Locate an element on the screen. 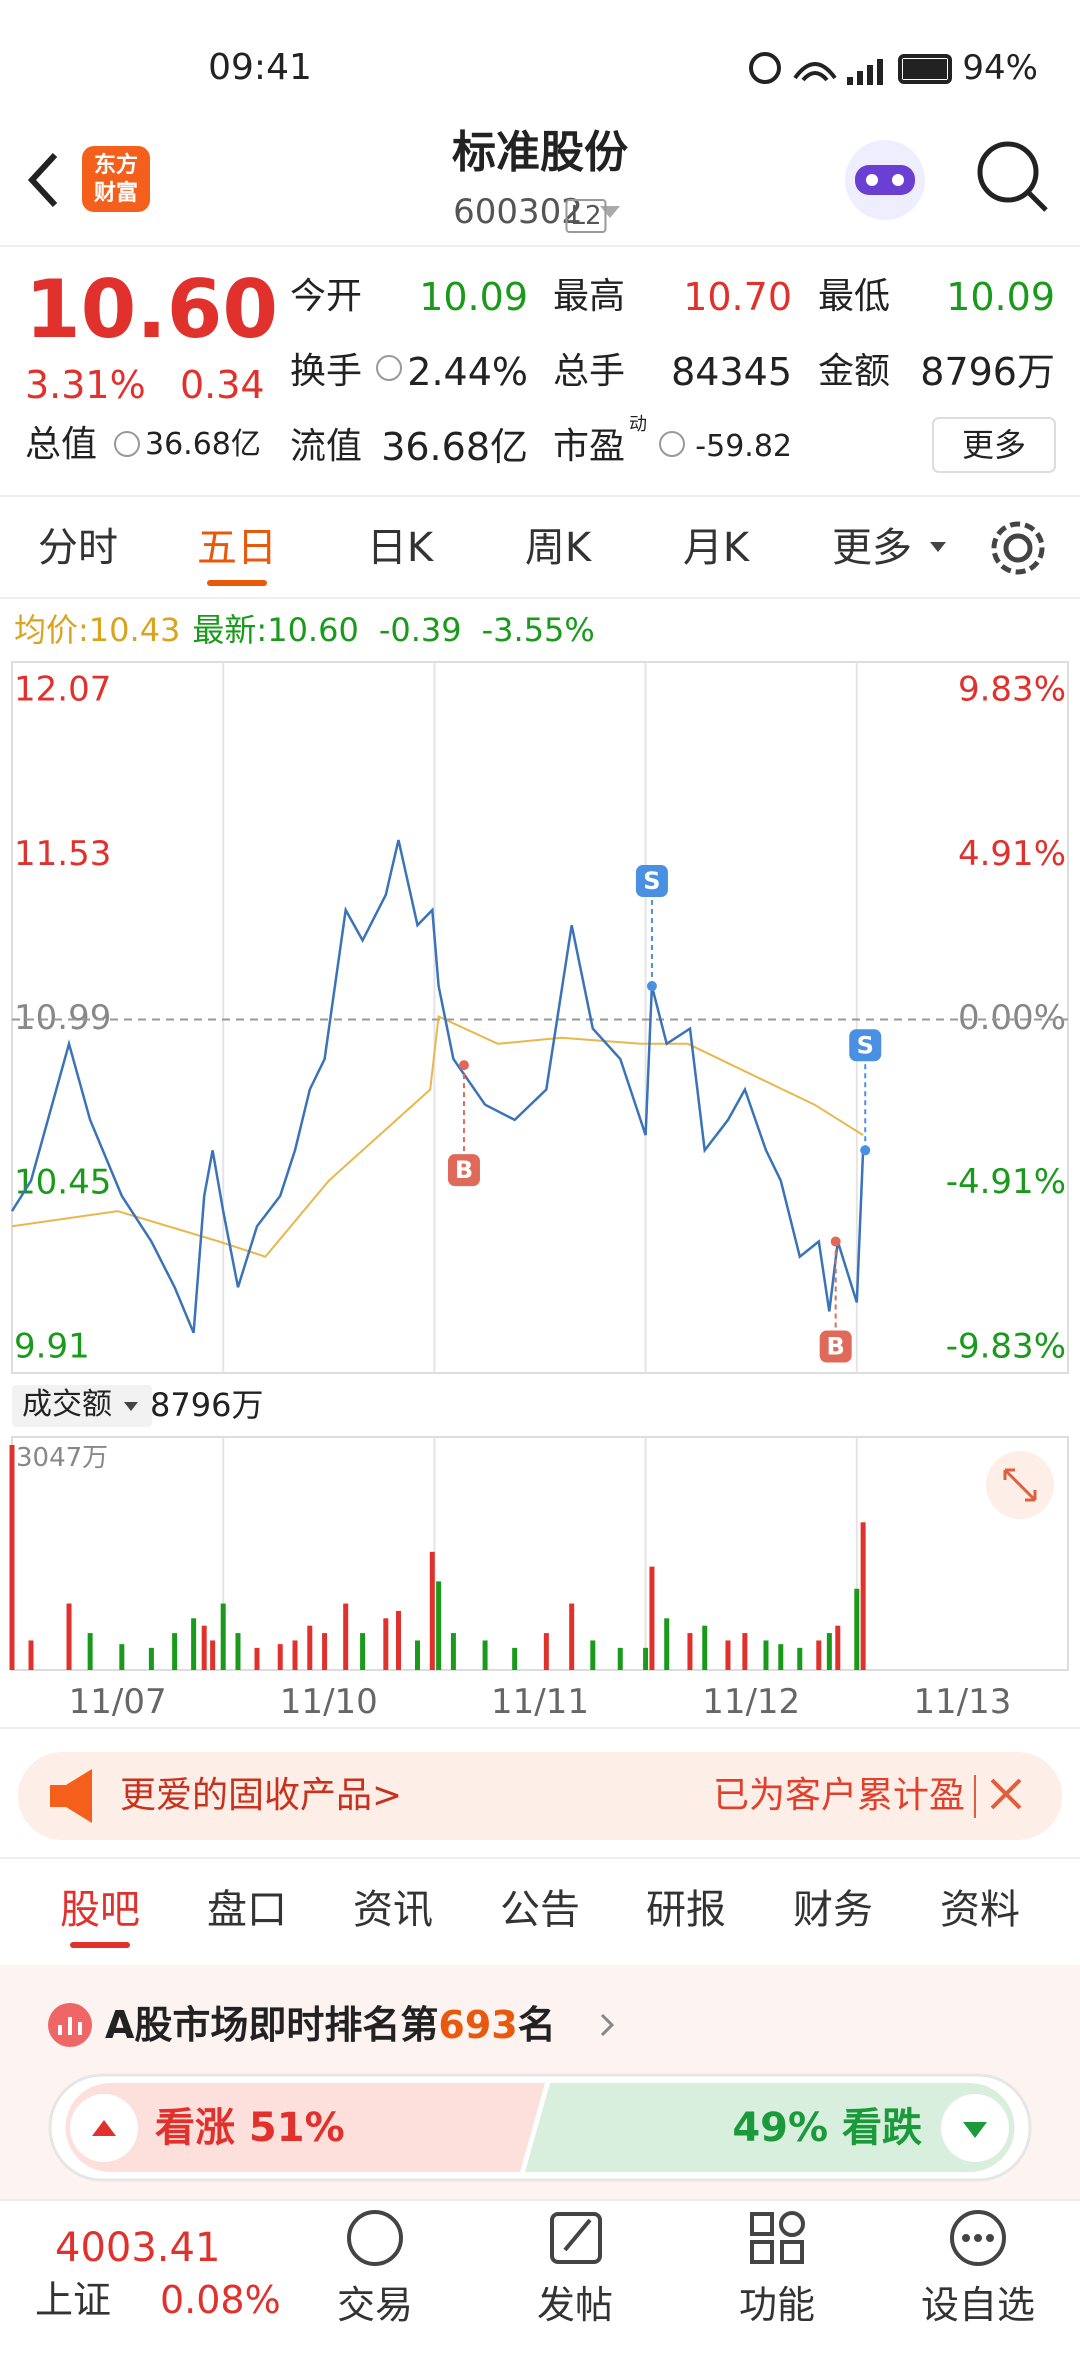 The width and height of the screenshot is (1080, 2376). period-tab: 日K is located at coordinates (400, 548).